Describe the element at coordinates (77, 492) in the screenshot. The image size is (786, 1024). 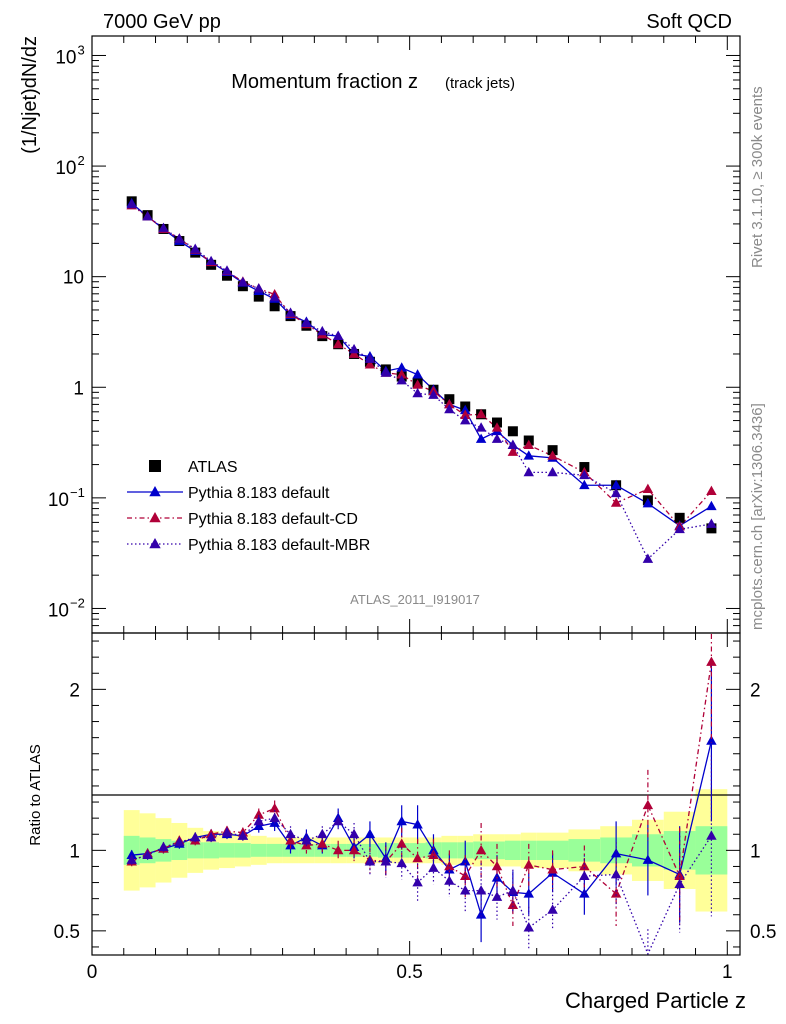
I see `main-y-tick-exponent: −1` at that location.